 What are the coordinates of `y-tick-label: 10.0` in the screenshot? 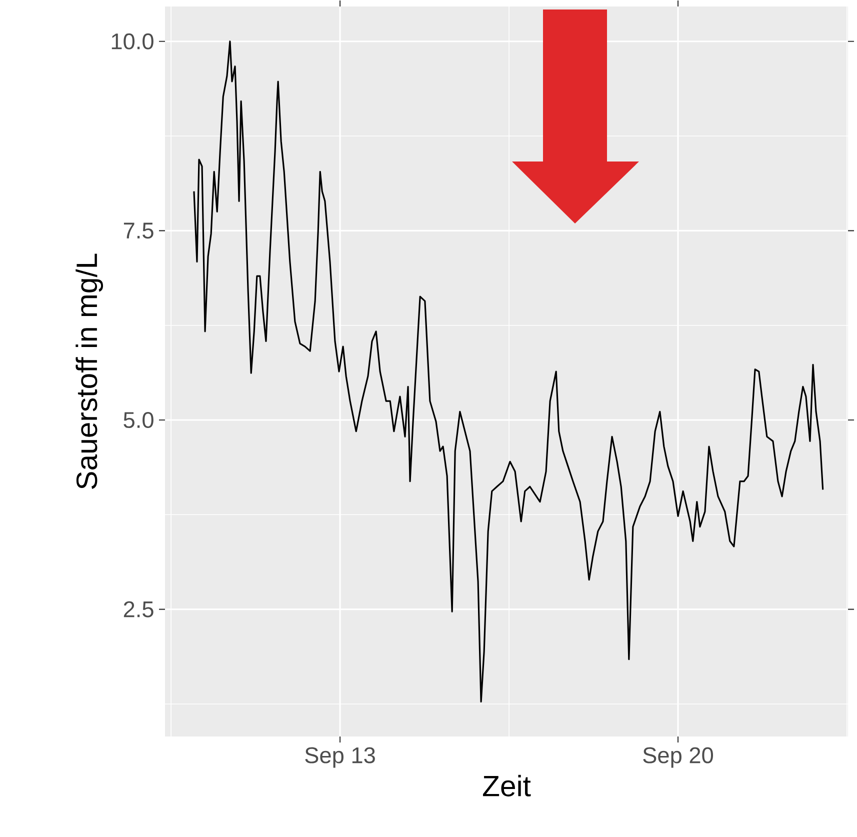 It's located at (133, 42).